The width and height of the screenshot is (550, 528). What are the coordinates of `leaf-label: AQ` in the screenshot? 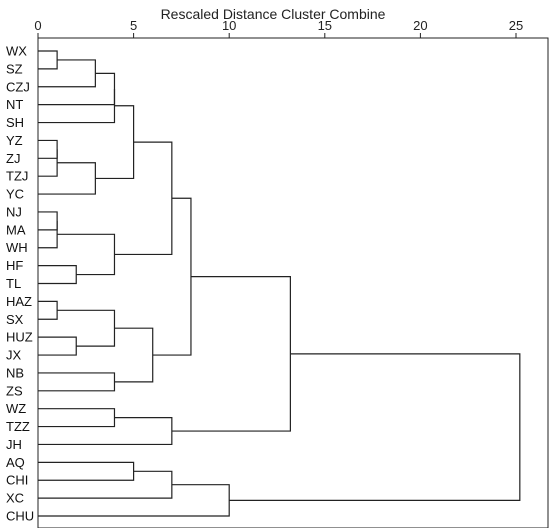 It's located at (15, 462).